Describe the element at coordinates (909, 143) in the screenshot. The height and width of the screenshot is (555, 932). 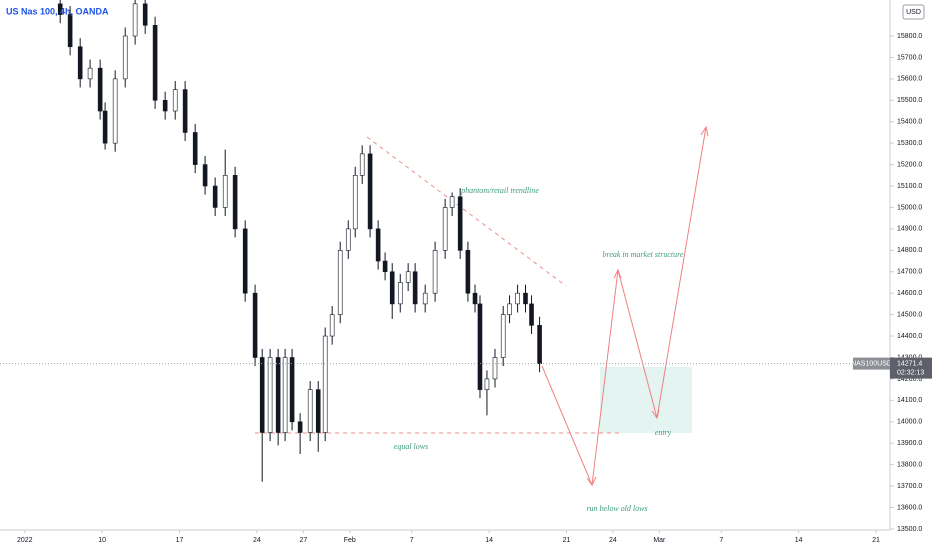
I see `y-tick-label: 15300.0` at that location.